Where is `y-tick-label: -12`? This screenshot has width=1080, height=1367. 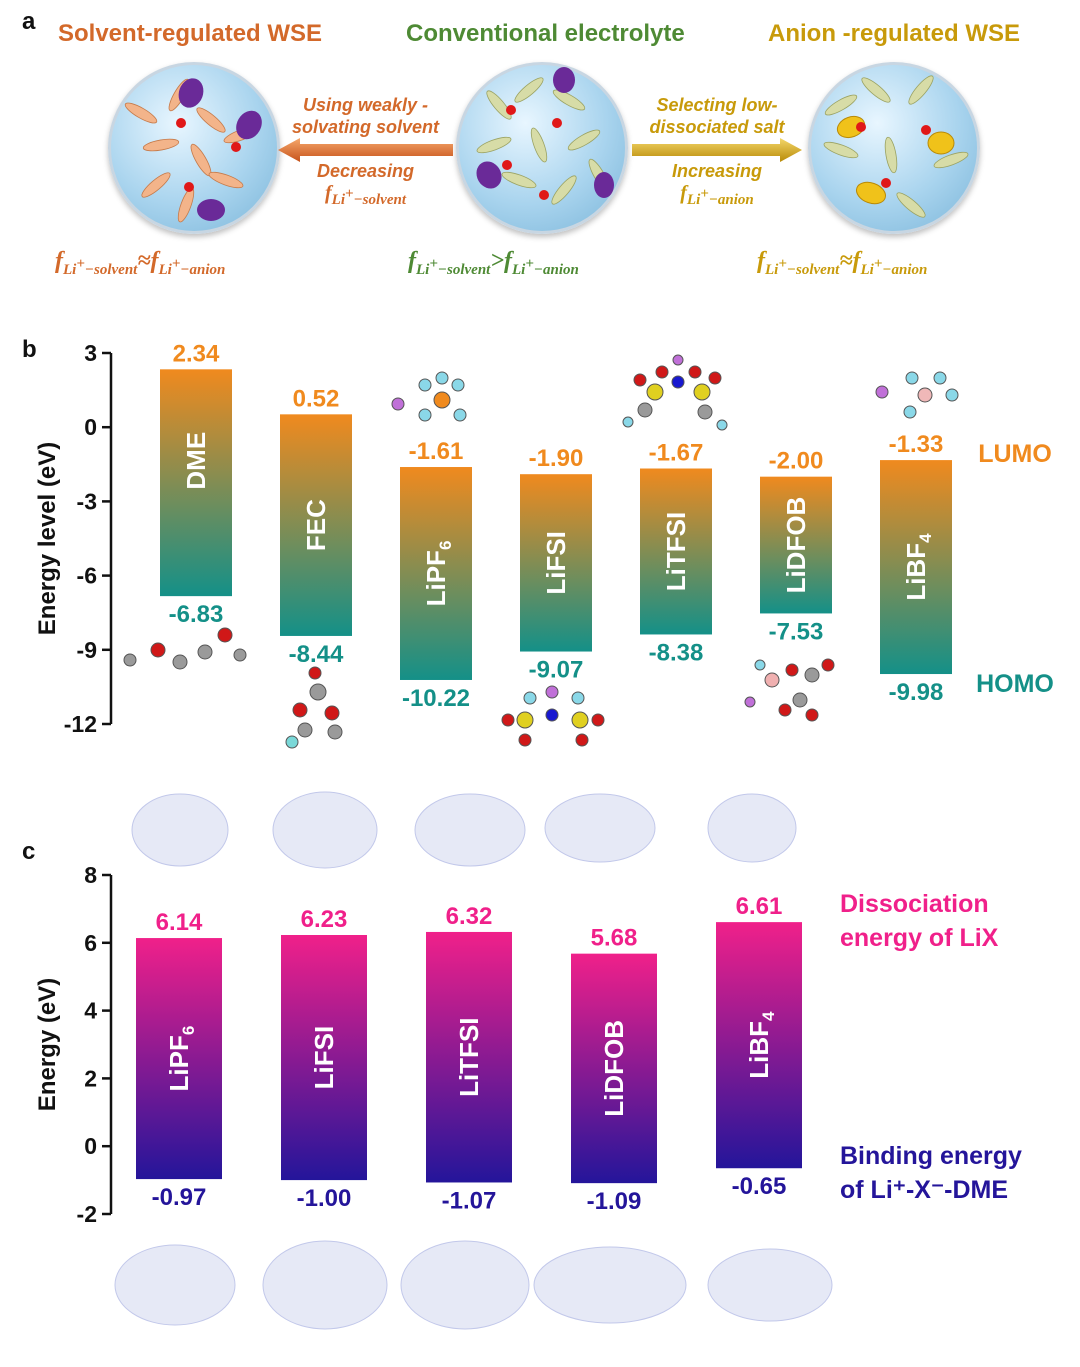
y-tick-label: -12 is located at coordinates (80, 724).